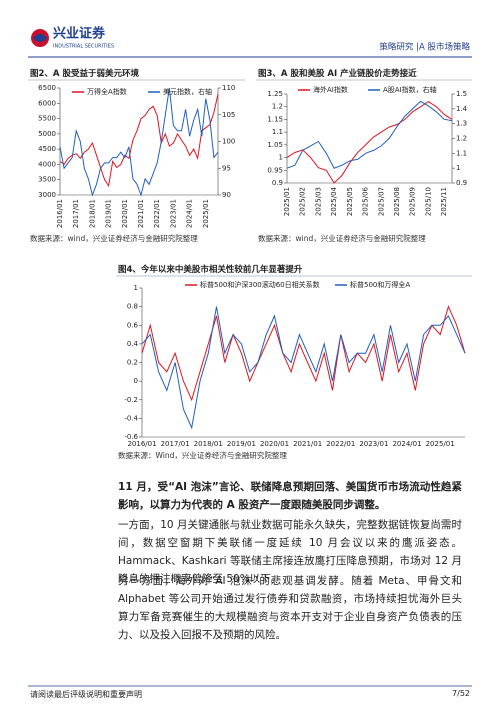 Image resolution: width=500 pixels, height=707 pixels. Describe the element at coordinates (397, 201) in the screenshot. I see `x-tick-label: 2025/08` at that location.